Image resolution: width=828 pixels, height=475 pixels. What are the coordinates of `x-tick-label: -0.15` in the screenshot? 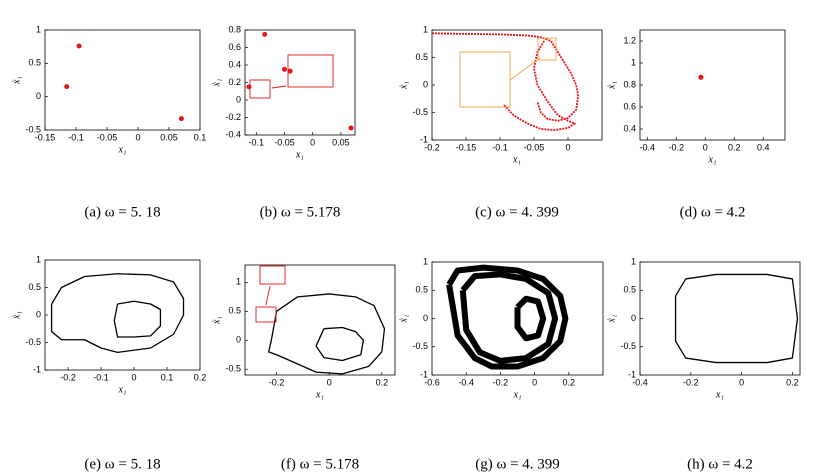 It's located at (45, 137).